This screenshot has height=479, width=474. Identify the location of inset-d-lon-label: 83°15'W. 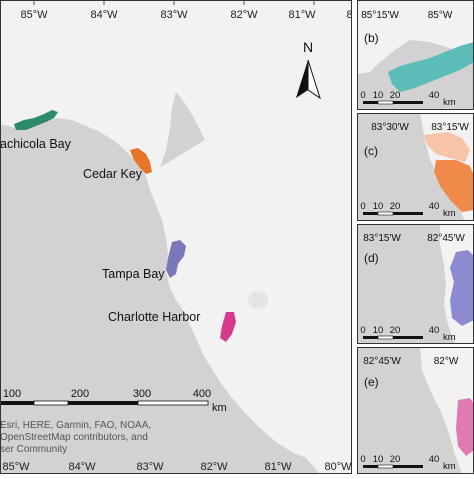
(382, 238).